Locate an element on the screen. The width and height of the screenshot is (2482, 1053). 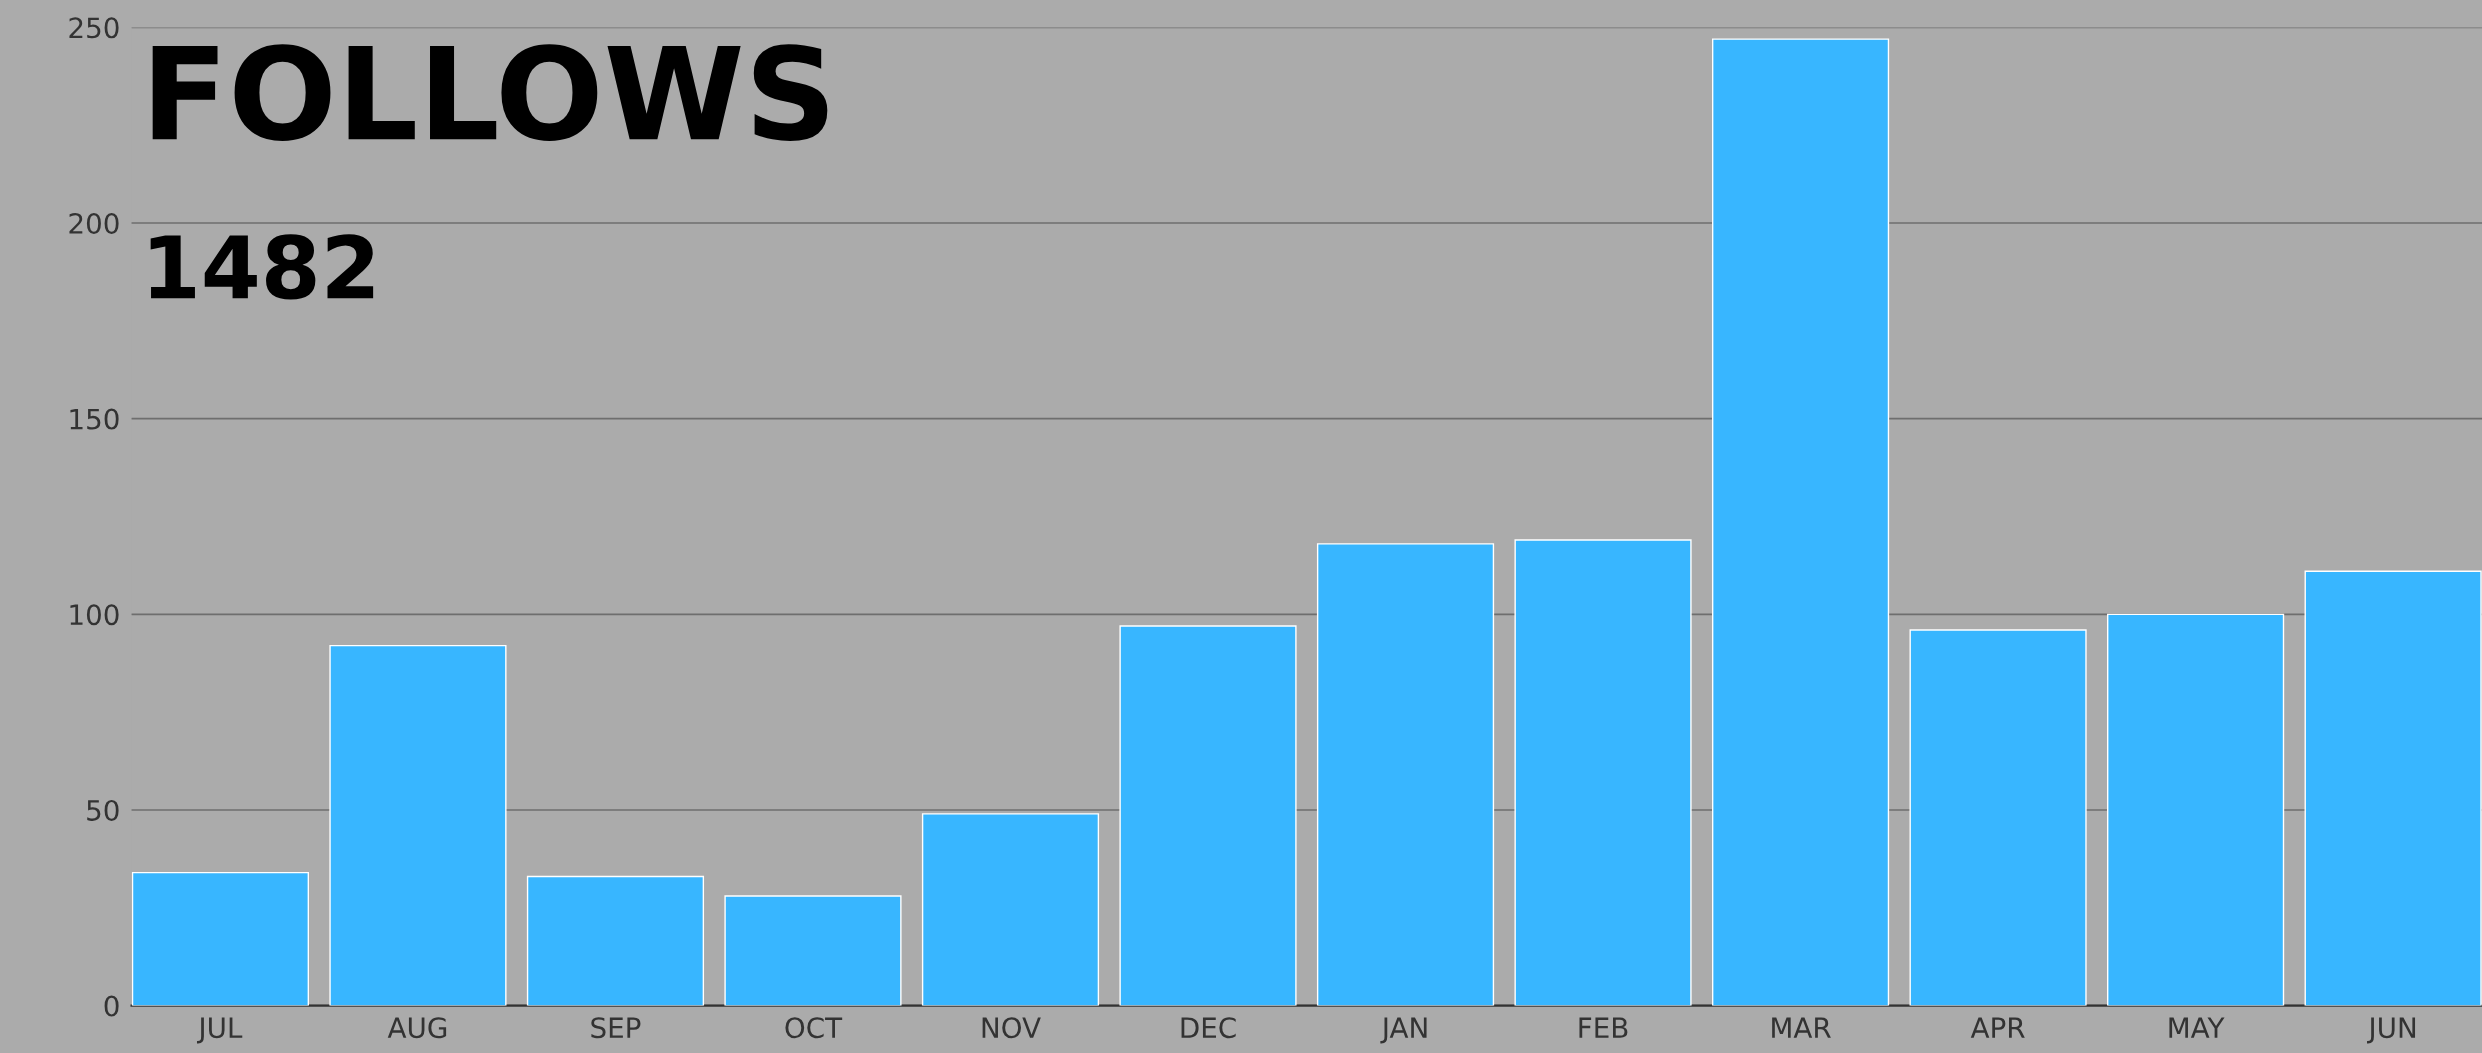
x-tick-label: MAR is located at coordinates (1801, 1027).